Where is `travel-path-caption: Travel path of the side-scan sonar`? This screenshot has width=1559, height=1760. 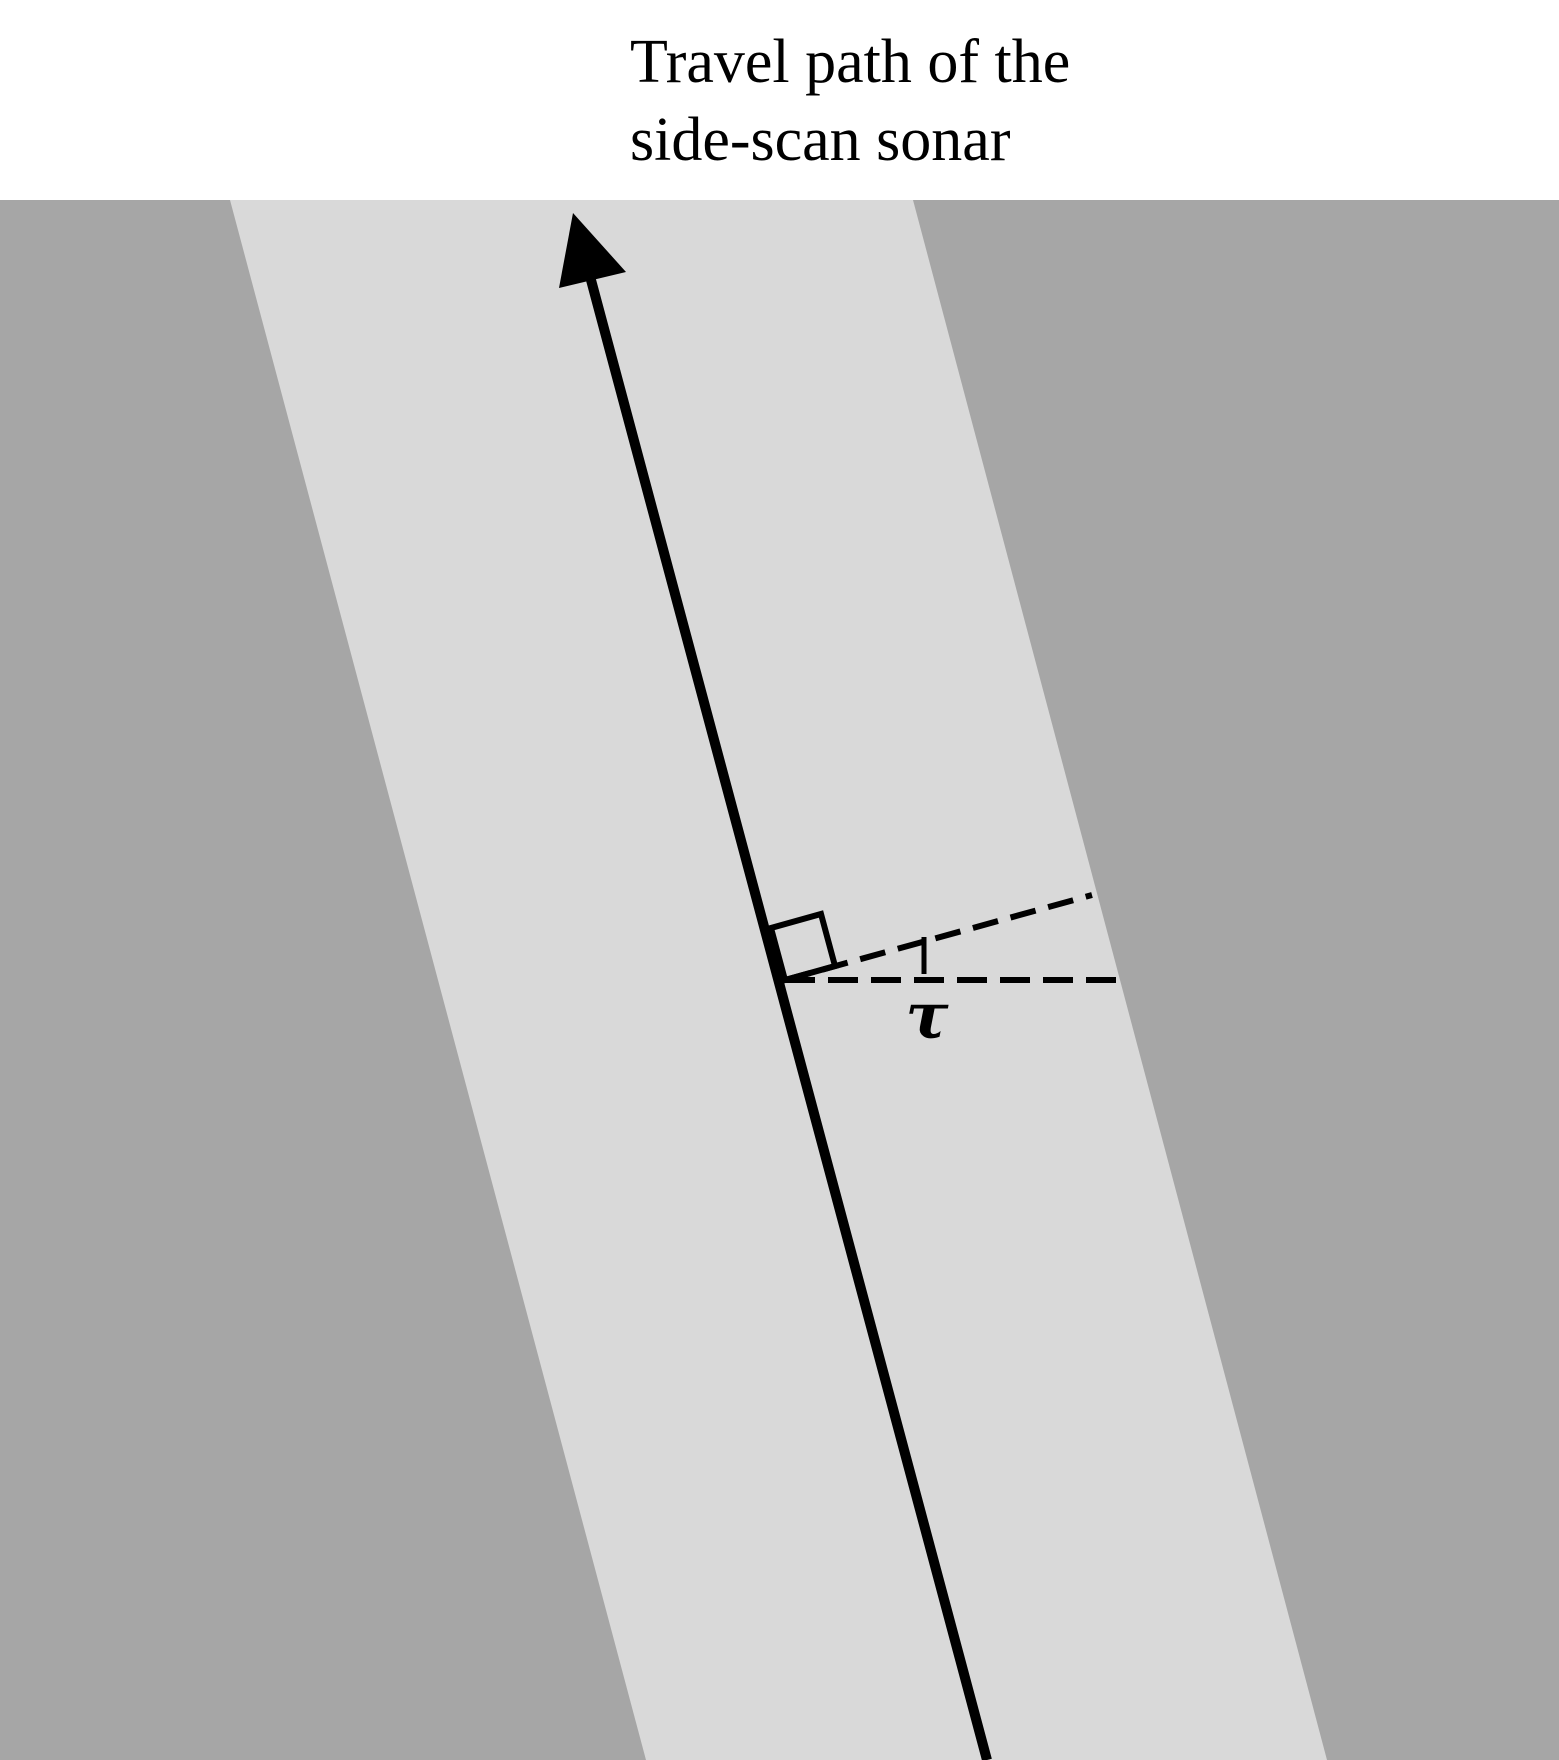 travel-path-caption: Travel path of the side-scan sonar is located at coordinates (858, 101).